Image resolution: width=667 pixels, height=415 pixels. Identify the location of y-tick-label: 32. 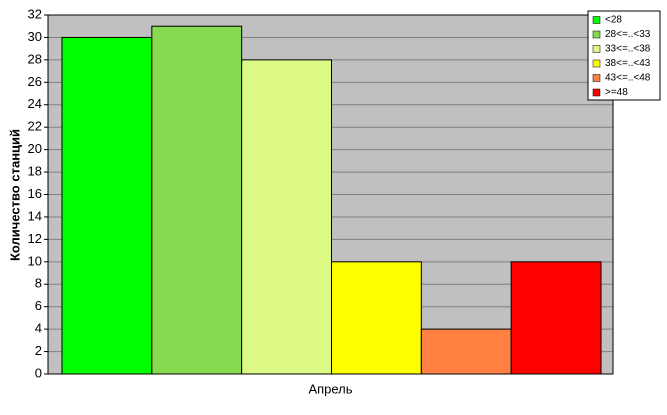
(35, 13).